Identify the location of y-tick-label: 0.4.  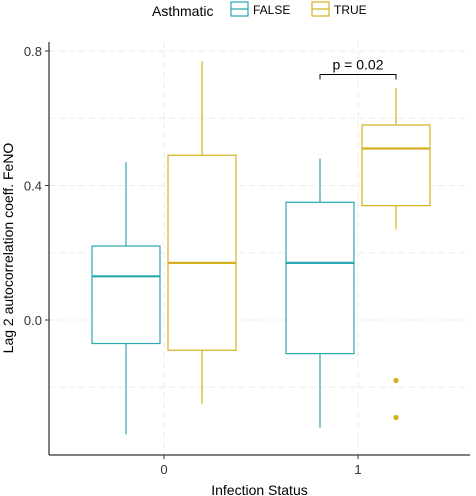
(33, 186).